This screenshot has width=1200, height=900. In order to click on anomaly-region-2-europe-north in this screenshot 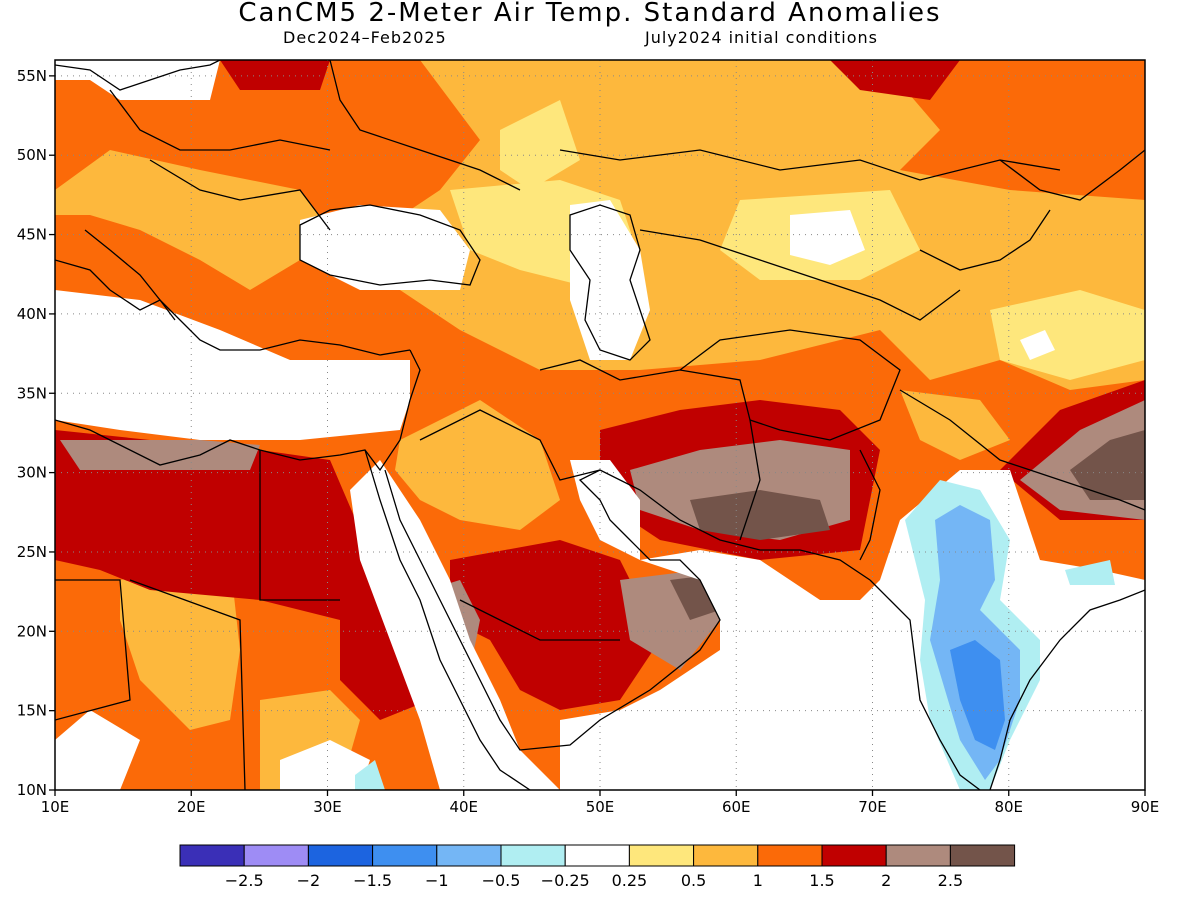, I will do `click(275, 75)`.